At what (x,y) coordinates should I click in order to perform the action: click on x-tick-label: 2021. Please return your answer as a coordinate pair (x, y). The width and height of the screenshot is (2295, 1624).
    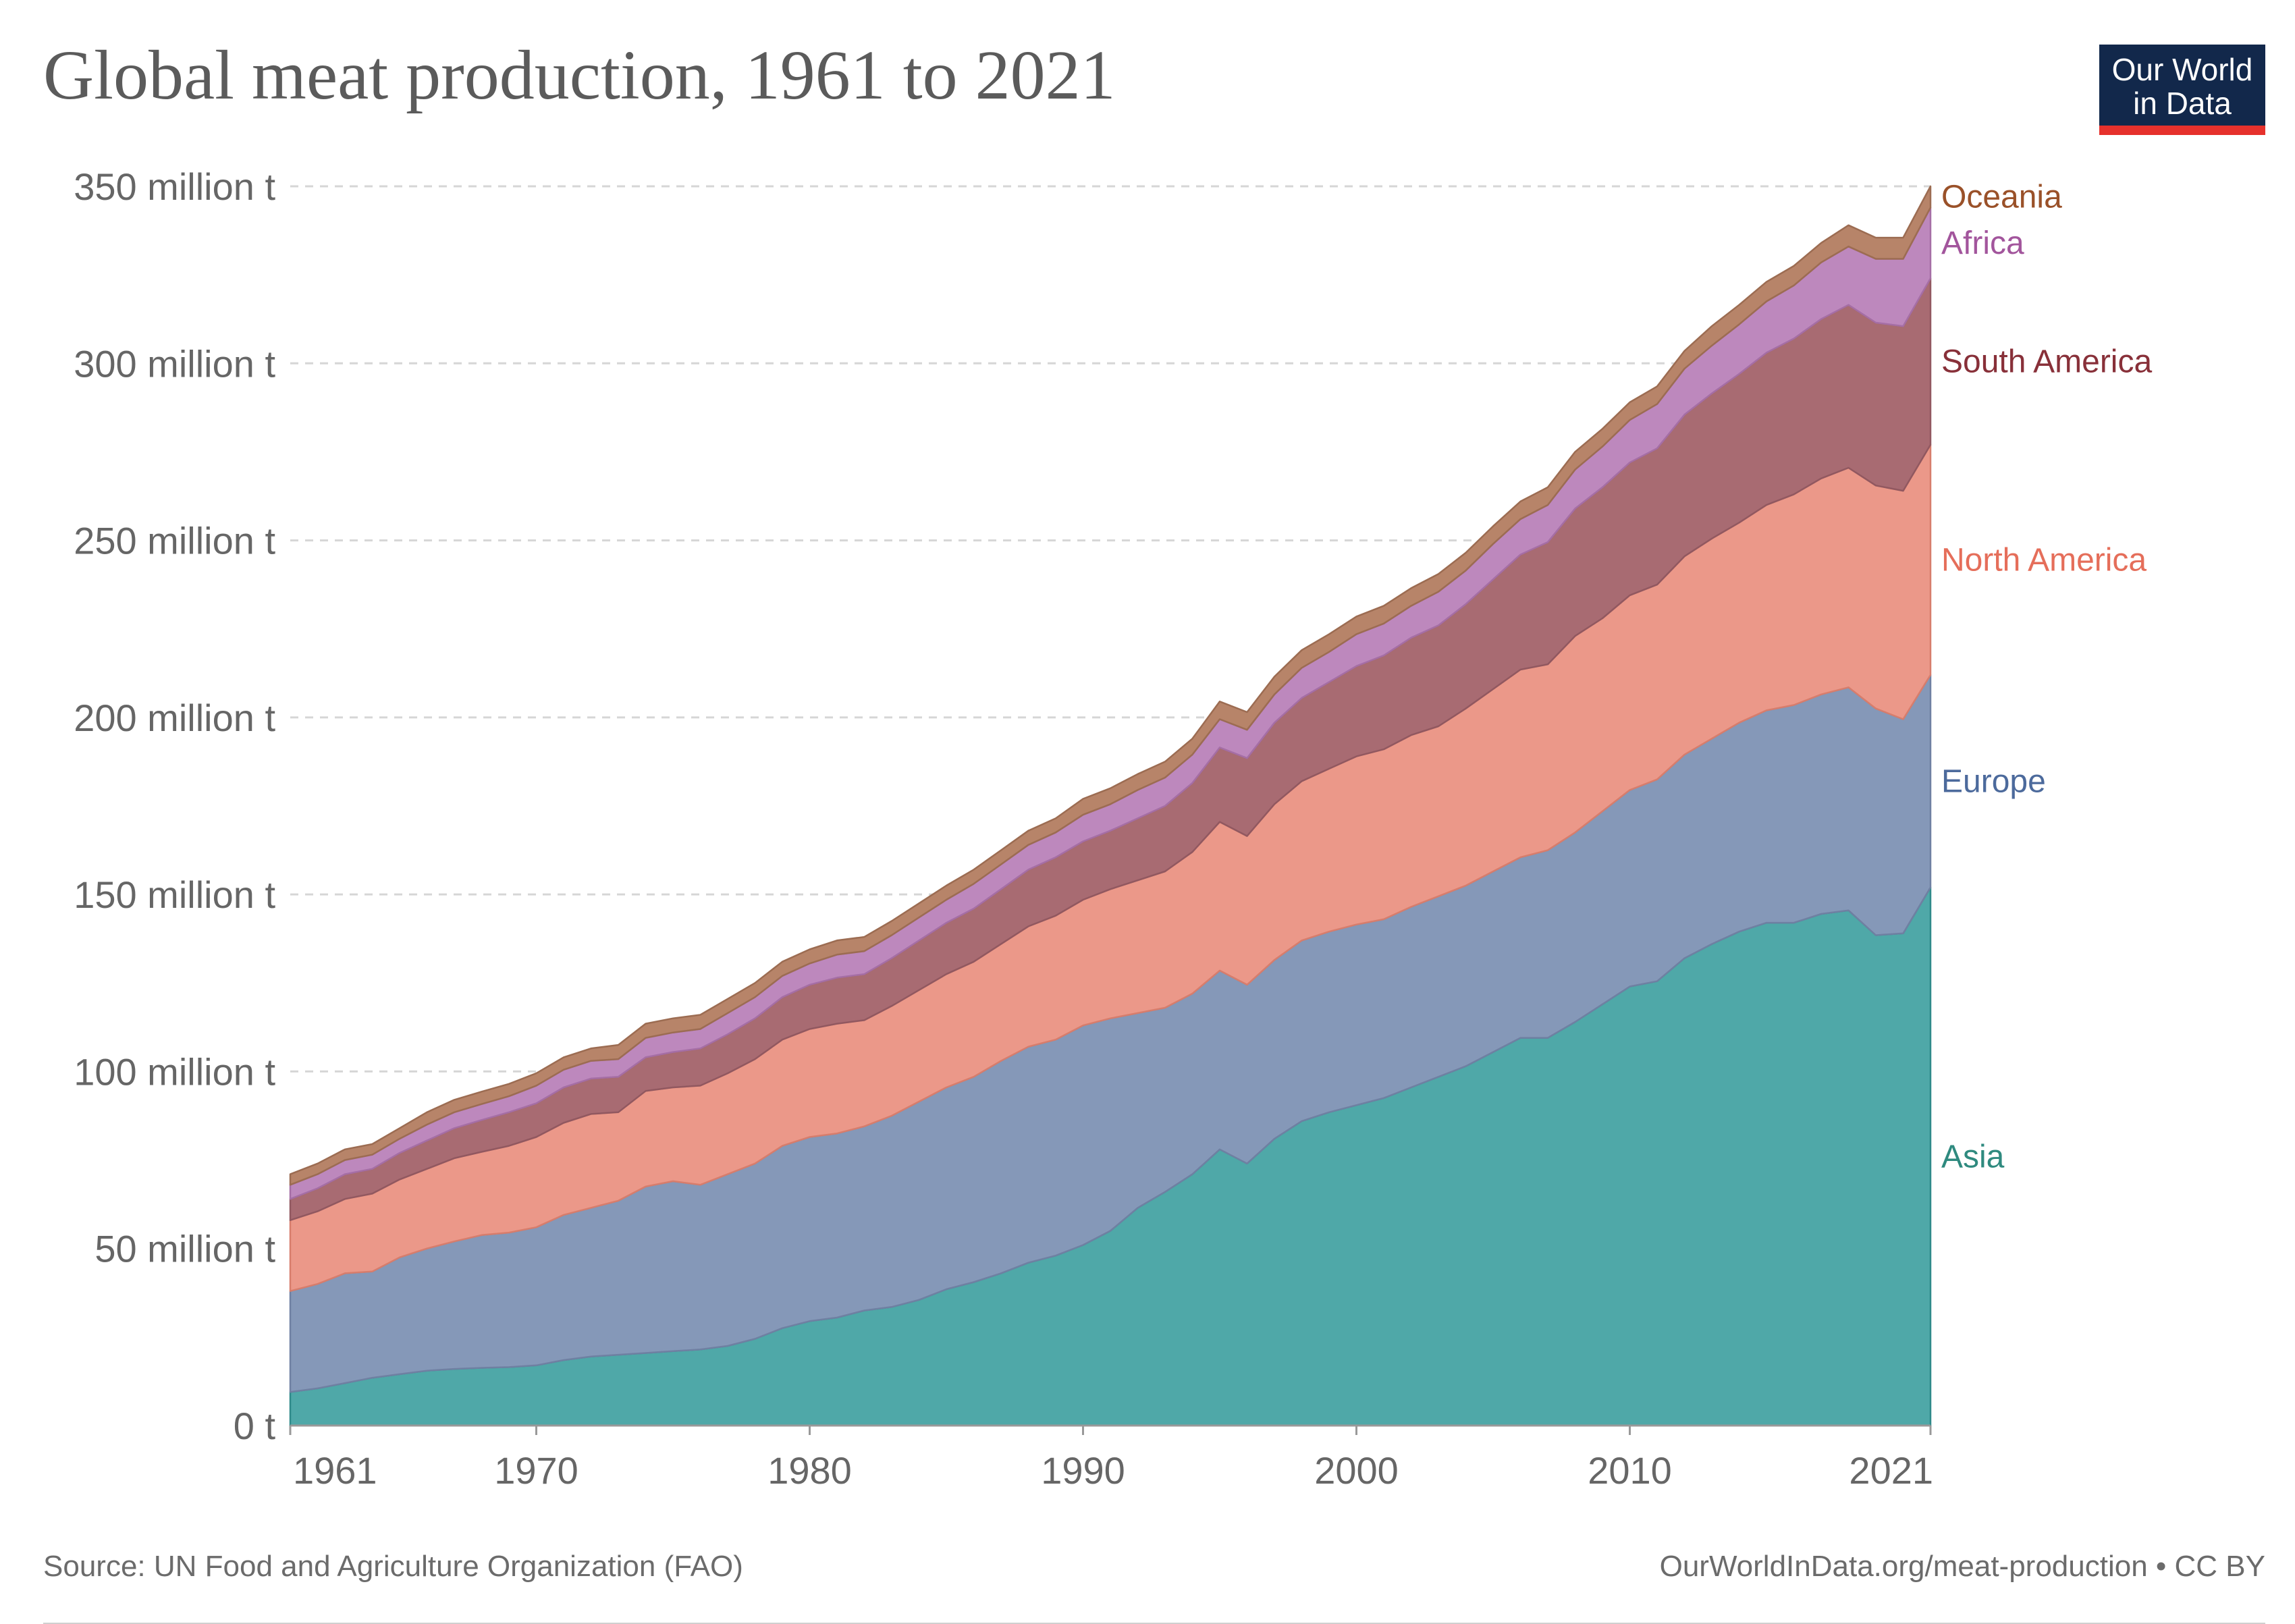
    Looking at the image, I should click on (1891, 1470).